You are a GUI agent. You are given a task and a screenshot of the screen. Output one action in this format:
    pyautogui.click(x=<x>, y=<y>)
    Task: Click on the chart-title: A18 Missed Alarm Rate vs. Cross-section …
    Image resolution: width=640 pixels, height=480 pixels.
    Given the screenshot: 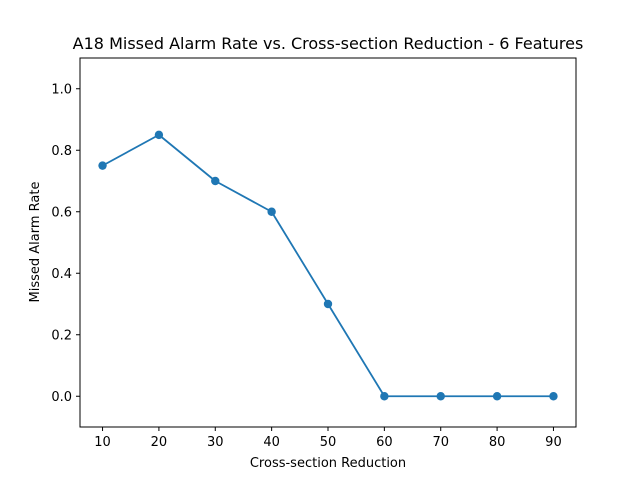 What is the action you would take?
    pyautogui.click(x=328, y=43)
    